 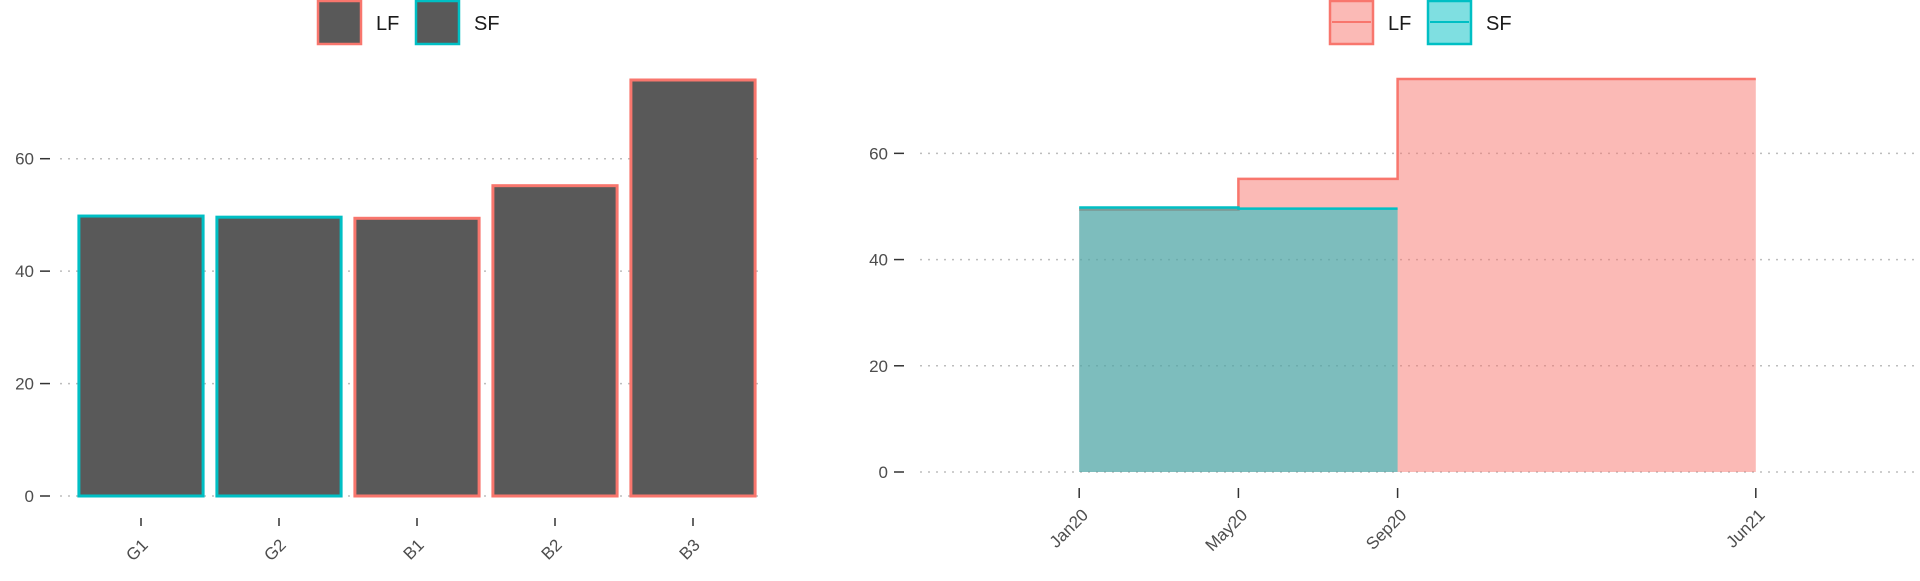 What do you see at coordinates (1238, 208) in the screenshot?
I see `step-line-sf` at bounding box center [1238, 208].